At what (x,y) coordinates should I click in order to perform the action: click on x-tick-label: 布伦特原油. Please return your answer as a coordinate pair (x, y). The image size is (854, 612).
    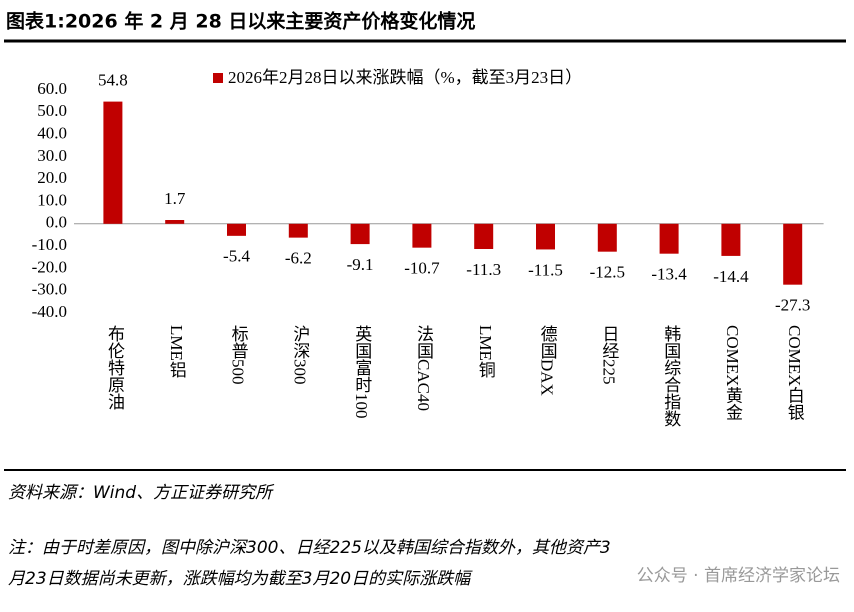
    Looking at the image, I should click on (115, 367).